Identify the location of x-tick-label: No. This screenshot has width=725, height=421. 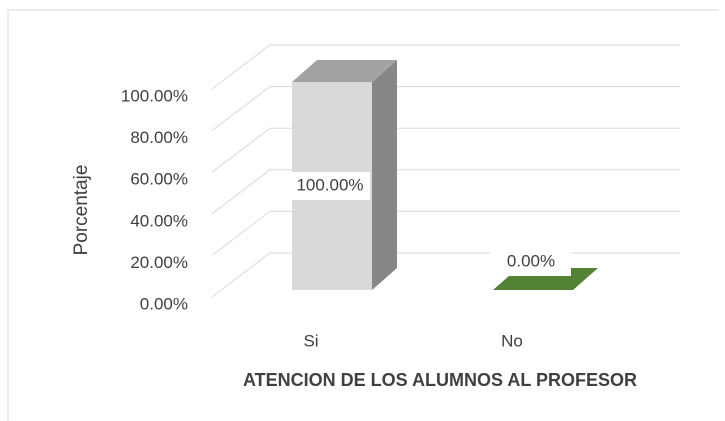
(512, 340).